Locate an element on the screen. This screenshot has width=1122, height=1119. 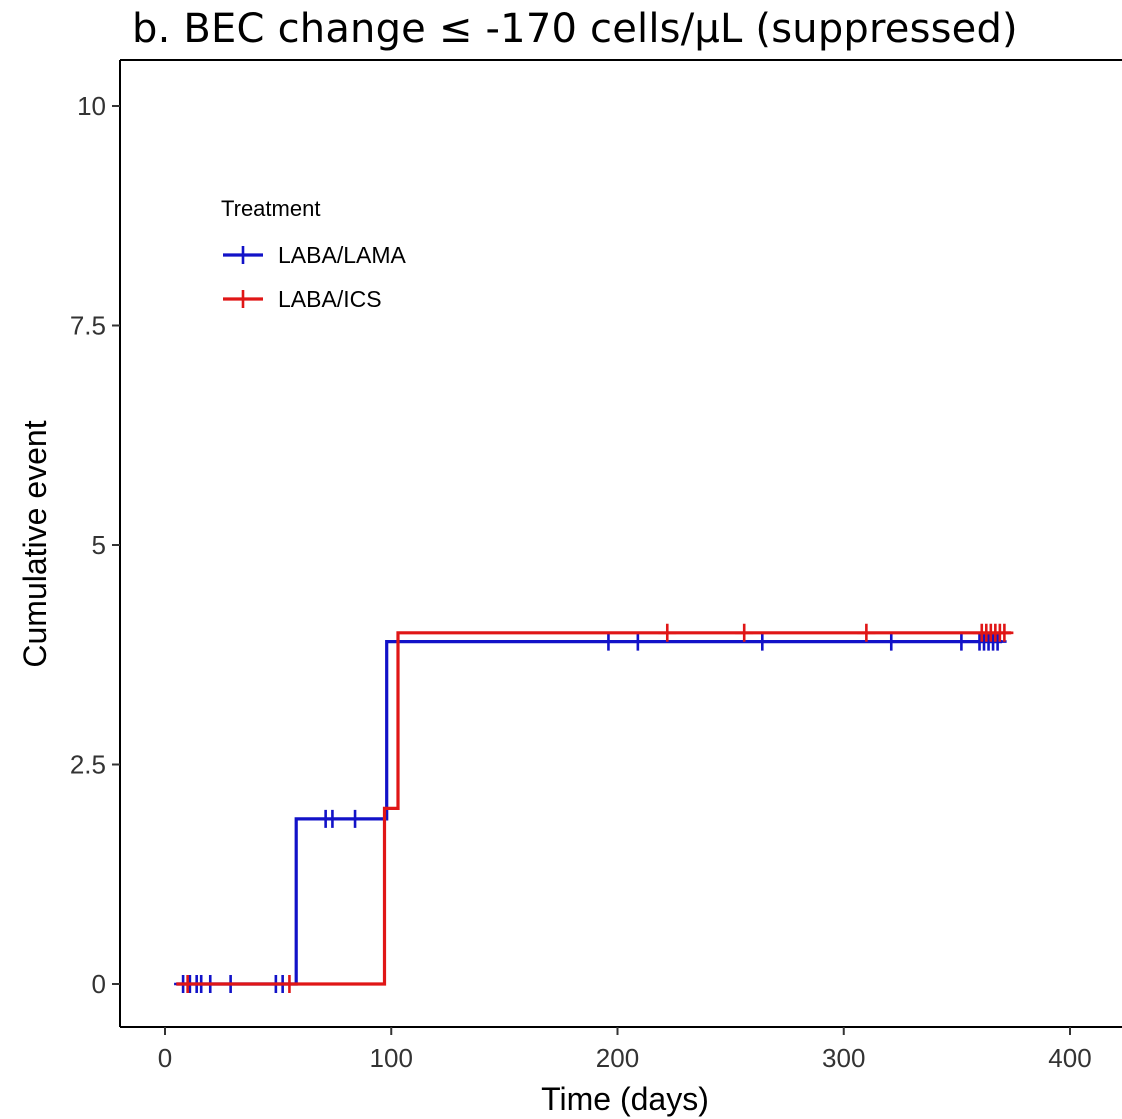
legend-item: LABA/LAMA is located at coordinates (314, 255).